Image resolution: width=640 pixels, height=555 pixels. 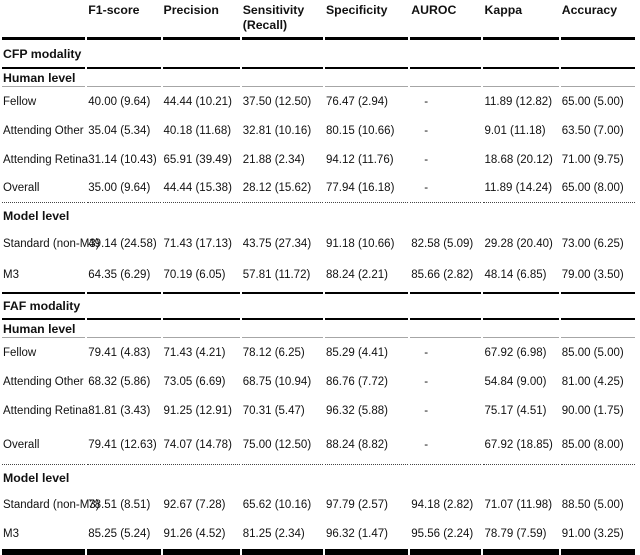 What do you see at coordinates (592, 101) in the screenshot?
I see `metric-cell-accuracy: 65.00 (5.00)` at bounding box center [592, 101].